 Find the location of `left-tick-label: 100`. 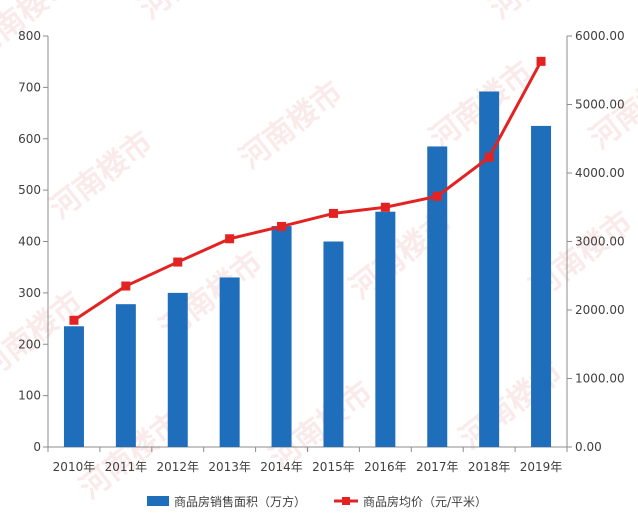

left-tick-label: 100 is located at coordinates (29, 396).